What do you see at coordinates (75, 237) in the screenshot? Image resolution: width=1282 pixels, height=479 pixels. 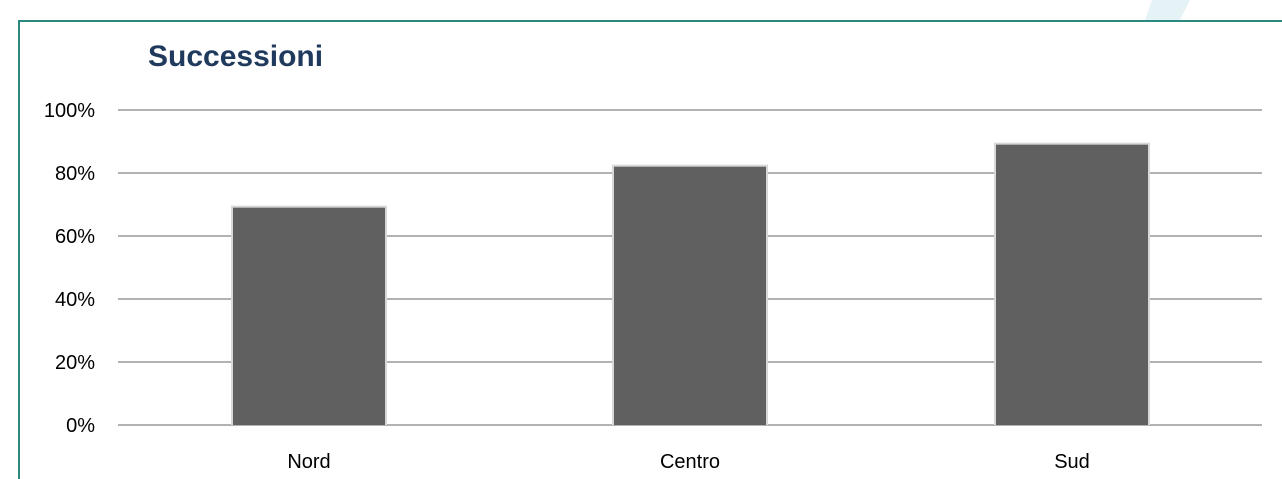 I see `y-tick-label: 60%` at bounding box center [75, 237].